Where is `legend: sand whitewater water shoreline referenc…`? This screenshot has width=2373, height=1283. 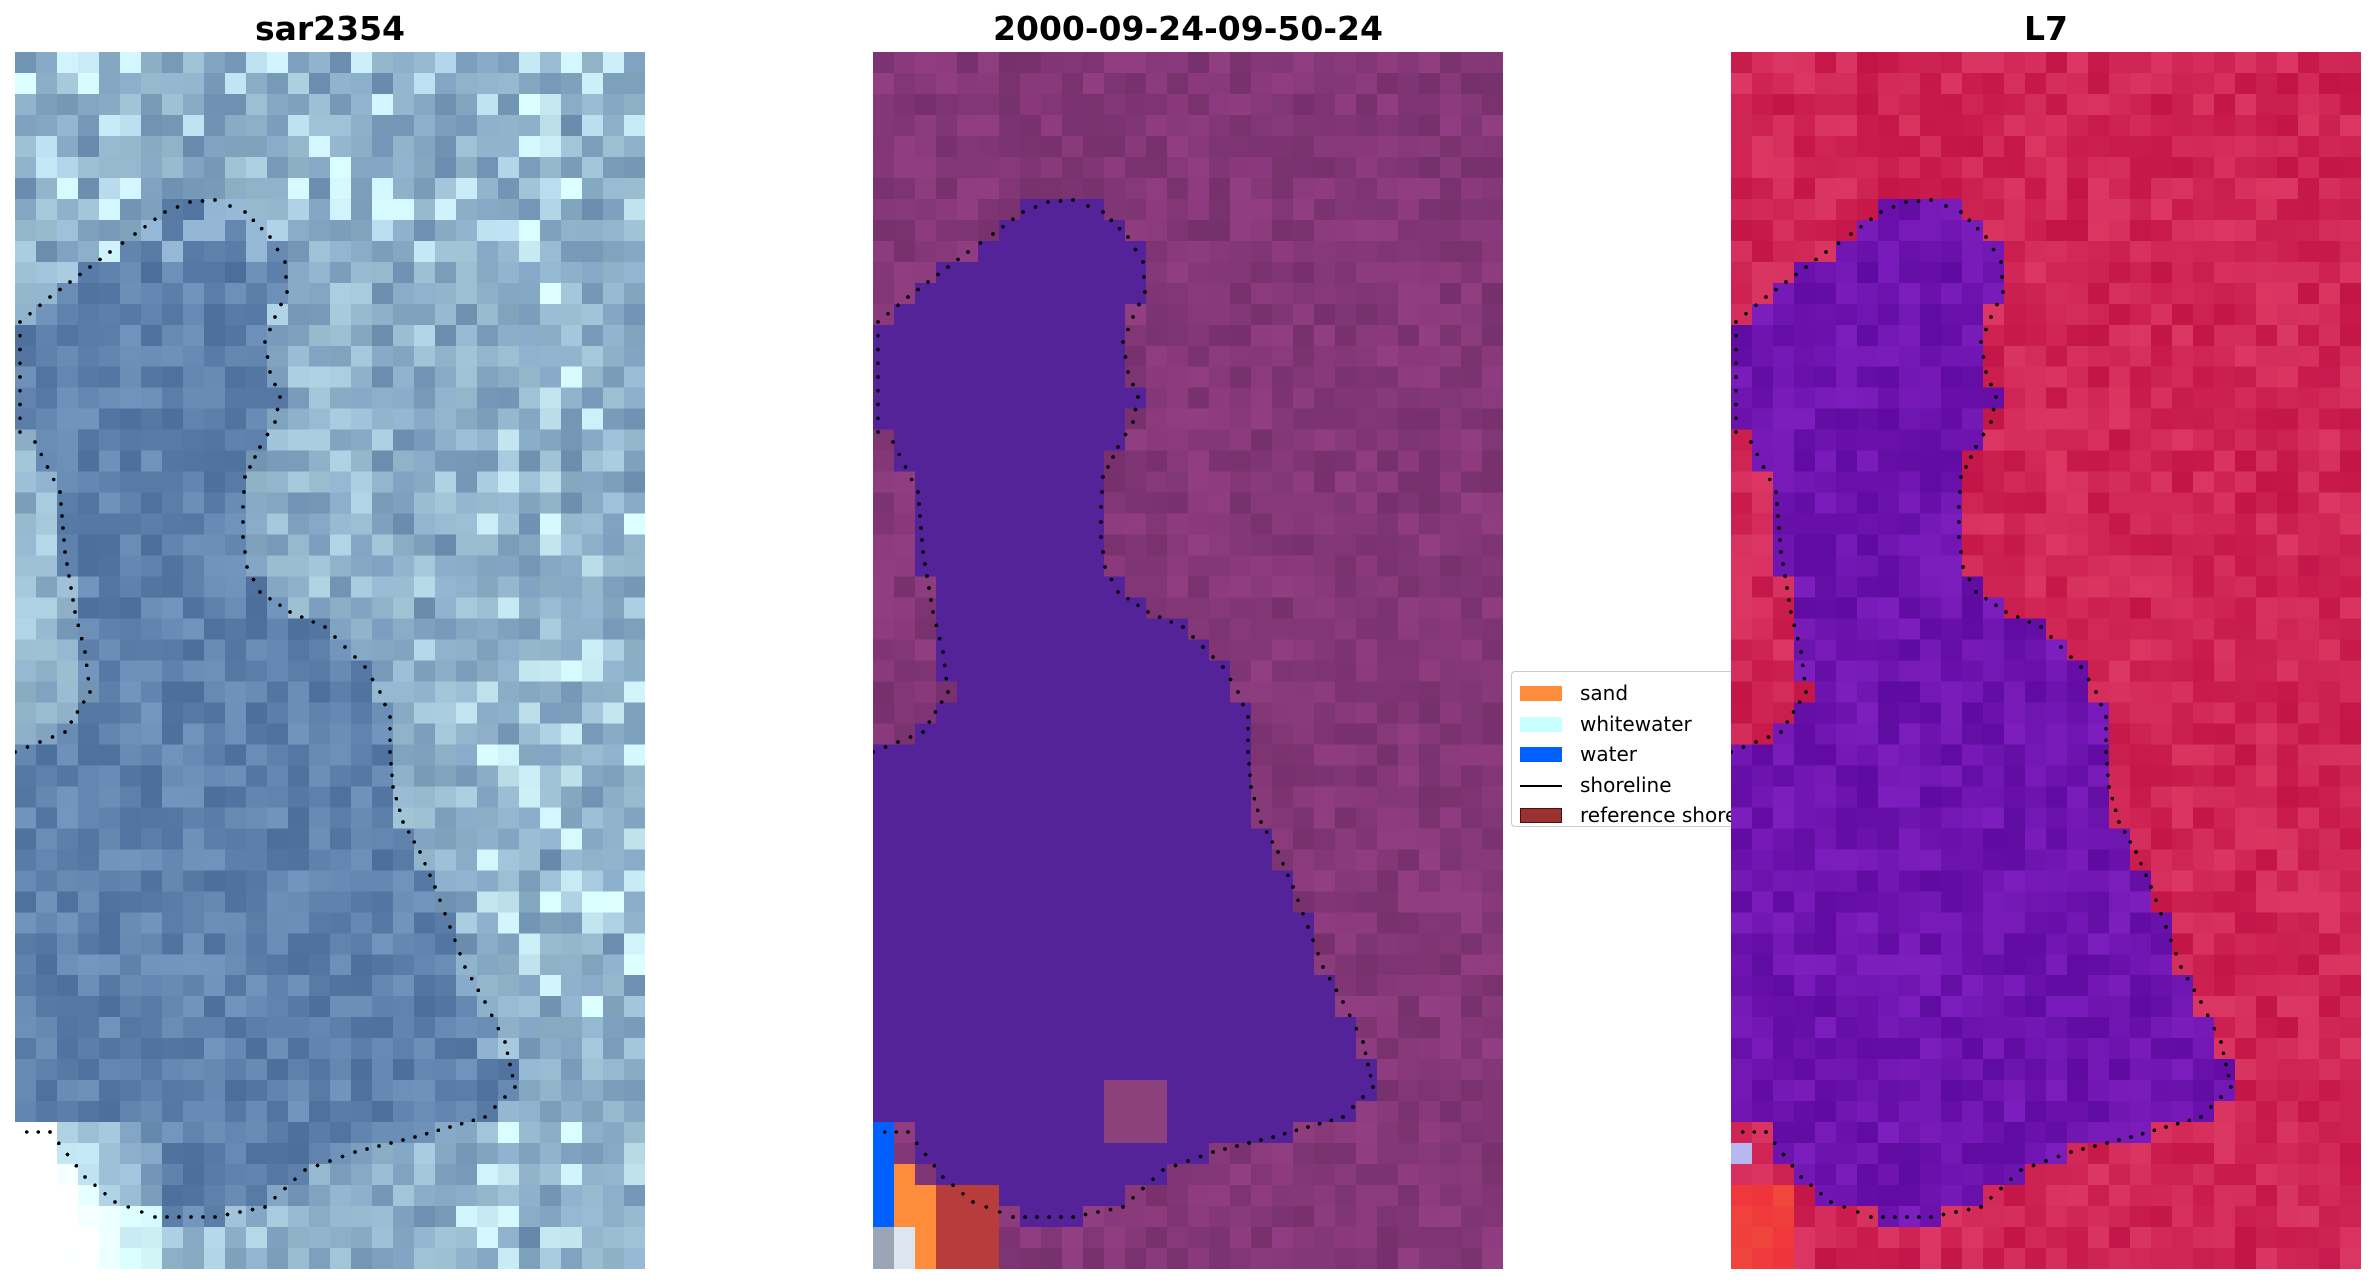
legend: sand whitewater water shoreline referenc… is located at coordinates (1621, 749).